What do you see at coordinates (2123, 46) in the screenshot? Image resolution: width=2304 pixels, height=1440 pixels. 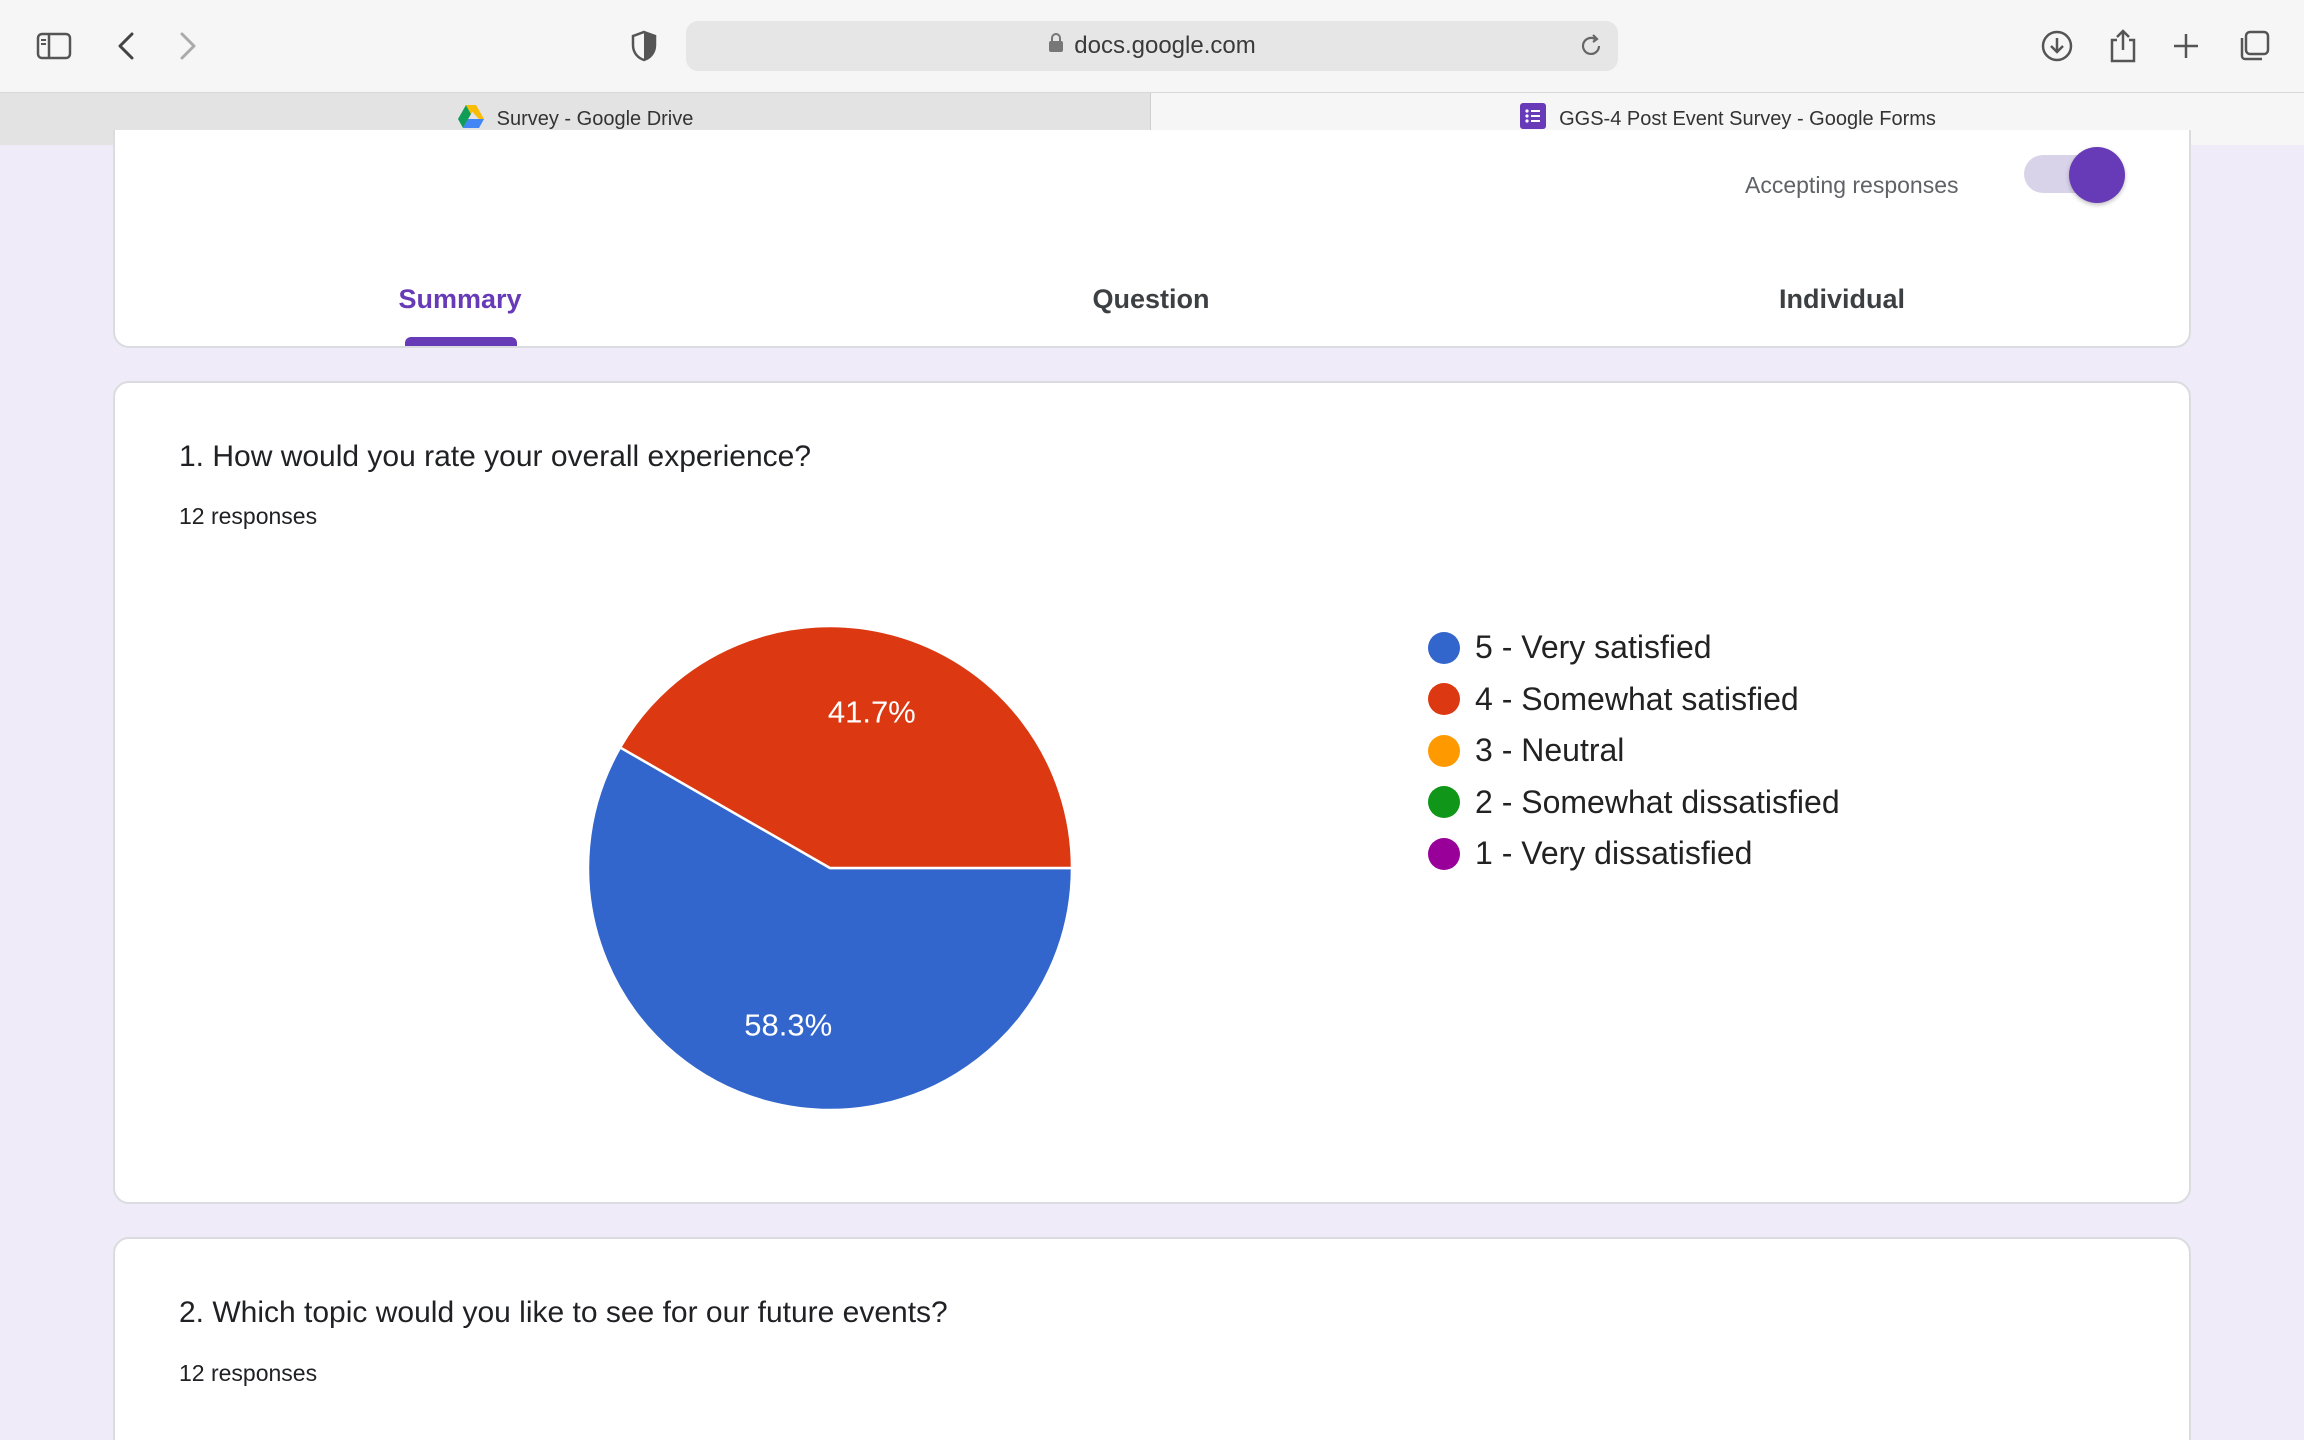 I see `share-icon` at bounding box center [2123, 46].